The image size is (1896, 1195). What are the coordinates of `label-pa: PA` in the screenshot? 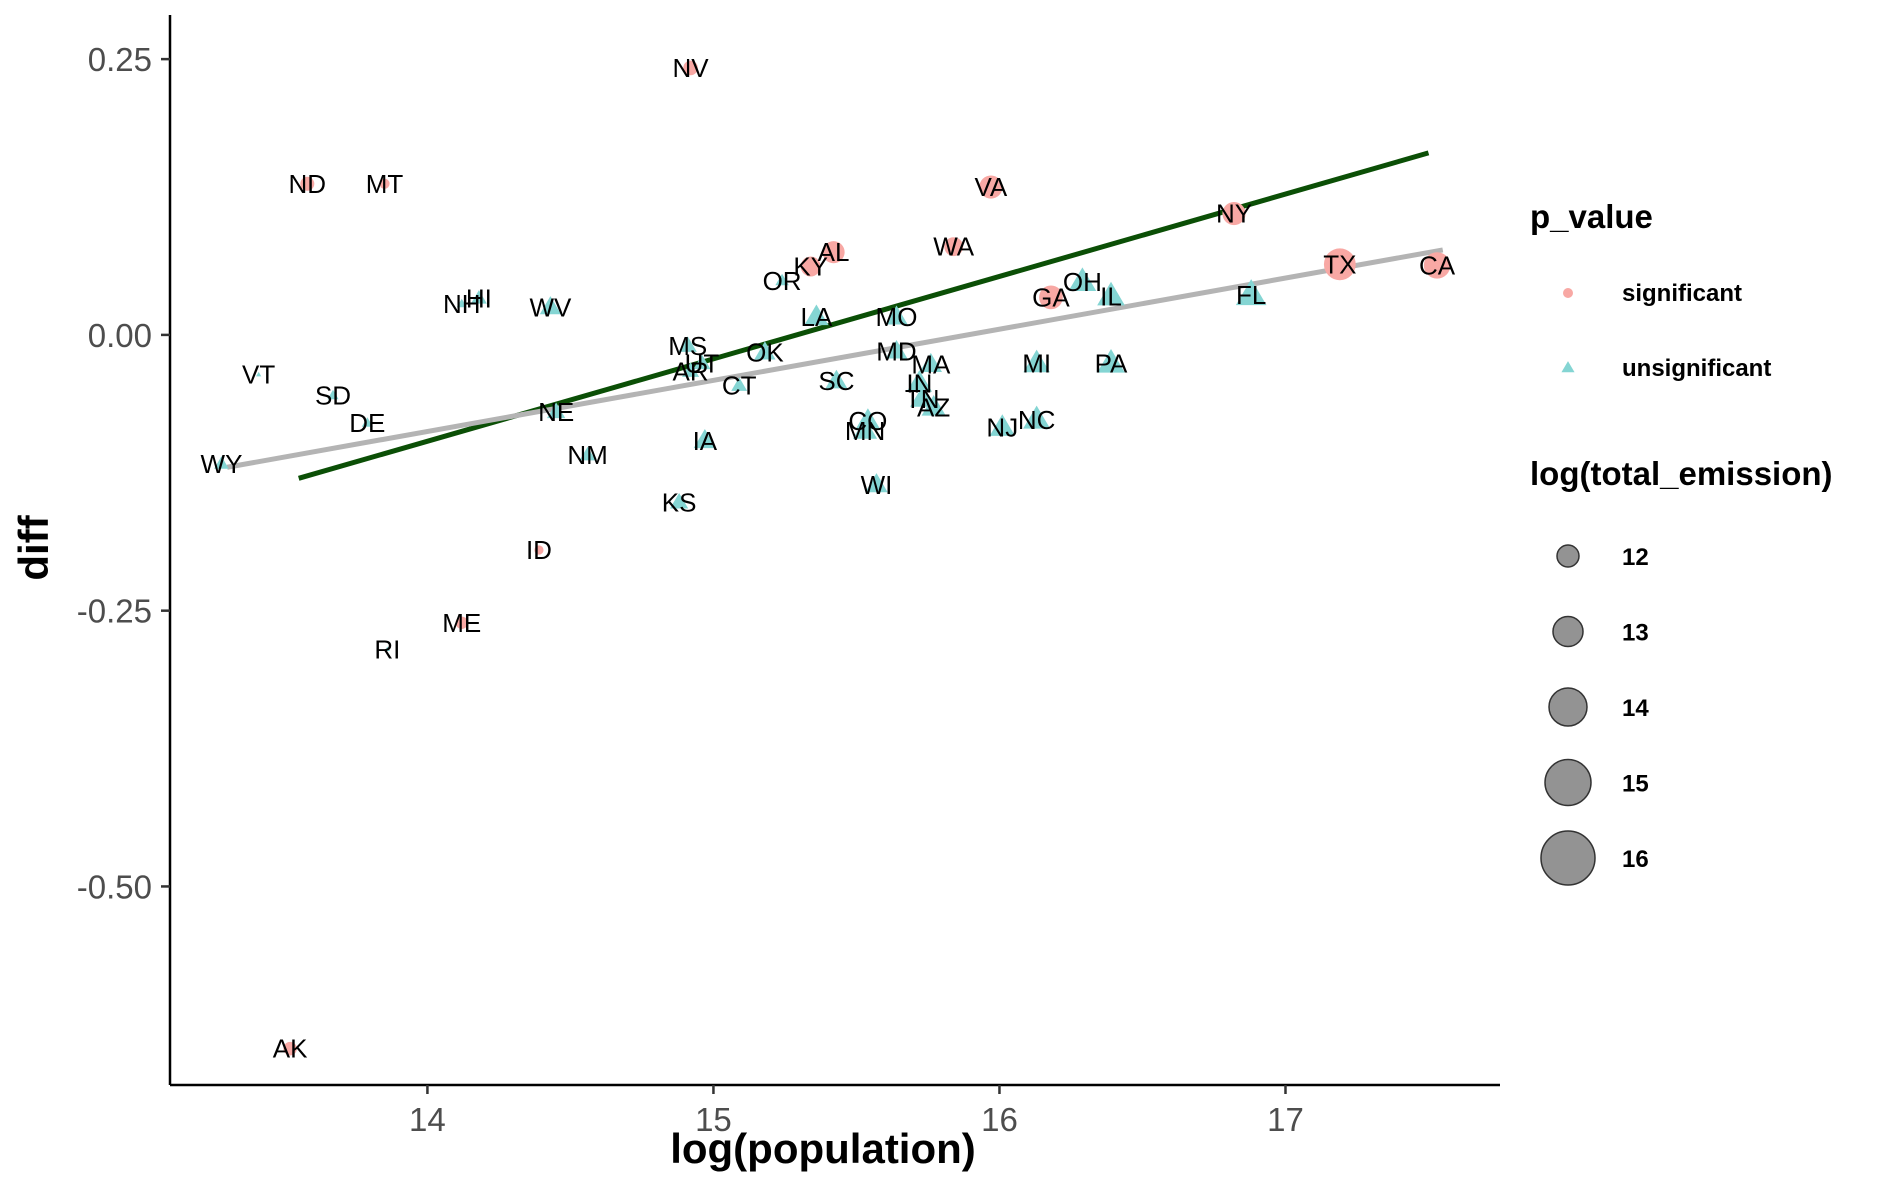 It's located at (1111, 364).